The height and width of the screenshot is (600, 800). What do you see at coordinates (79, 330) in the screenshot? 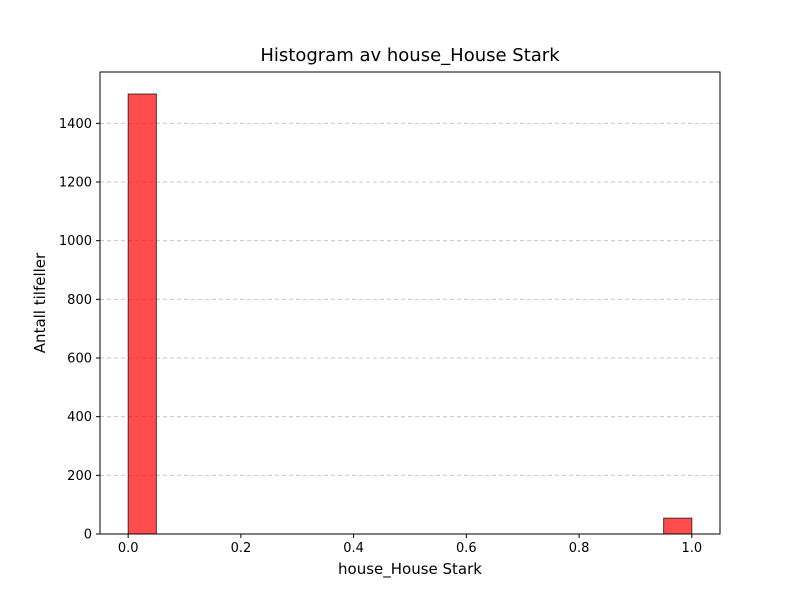
I see `y-axis-ticks: 0 200 400 600 800 1000 1200 1400` at bounding box center [79, 330].